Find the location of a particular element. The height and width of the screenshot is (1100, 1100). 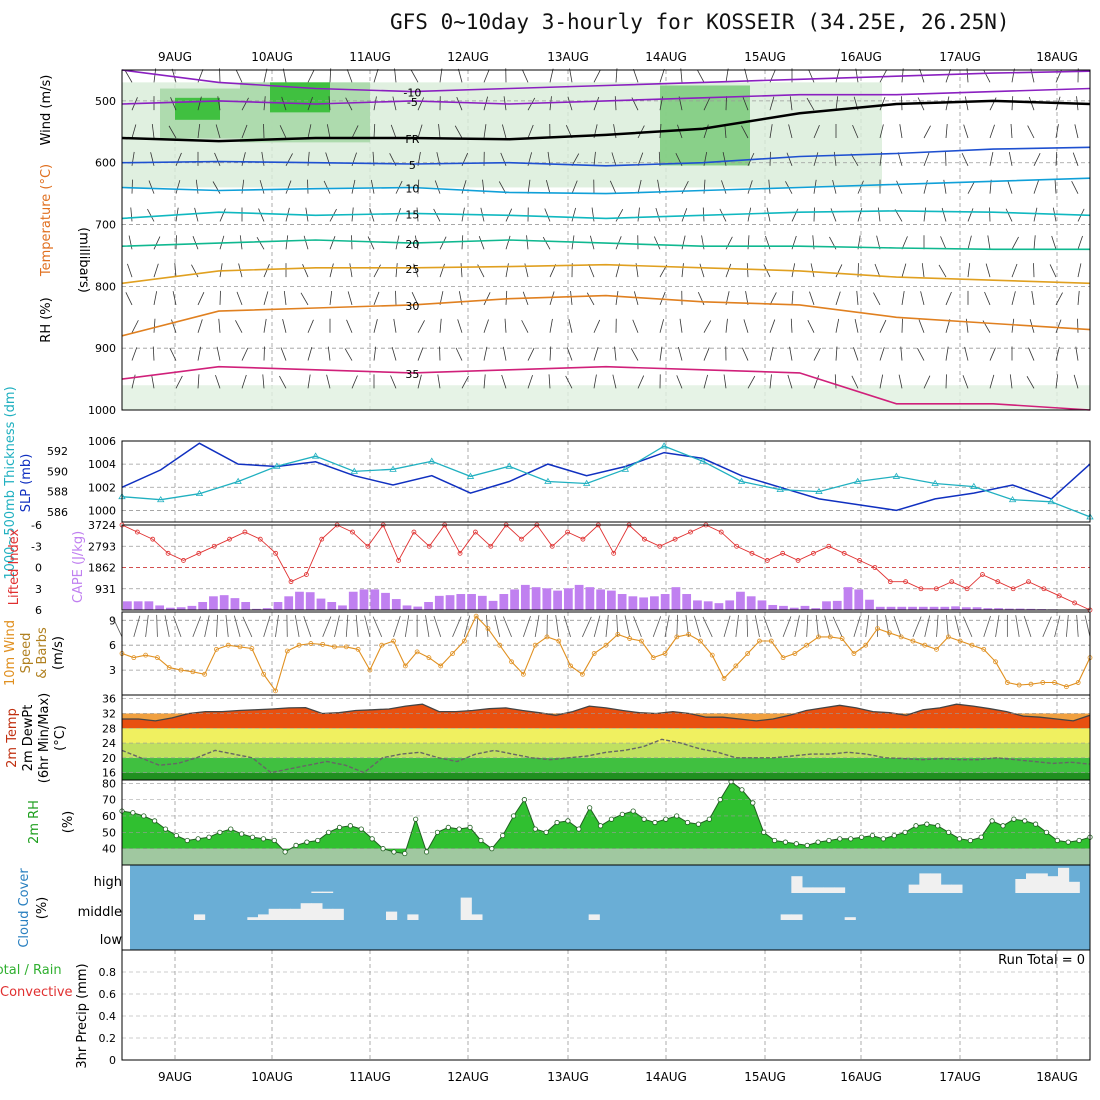

precip-total-label: Total / Rain is located at coordinates (31, 970).